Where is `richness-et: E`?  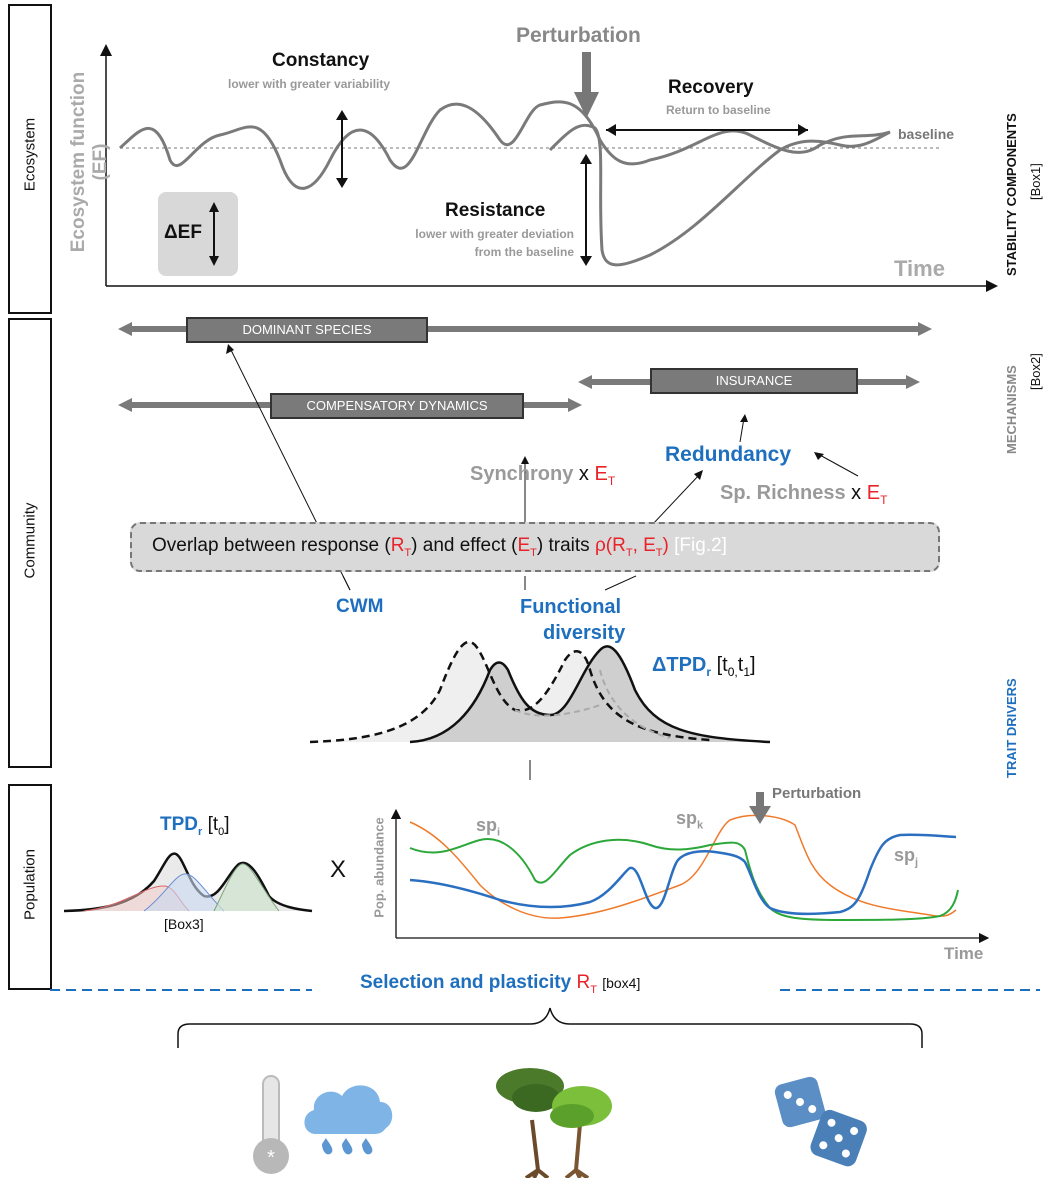
richness-et: E is located at coordinates (873, 493).